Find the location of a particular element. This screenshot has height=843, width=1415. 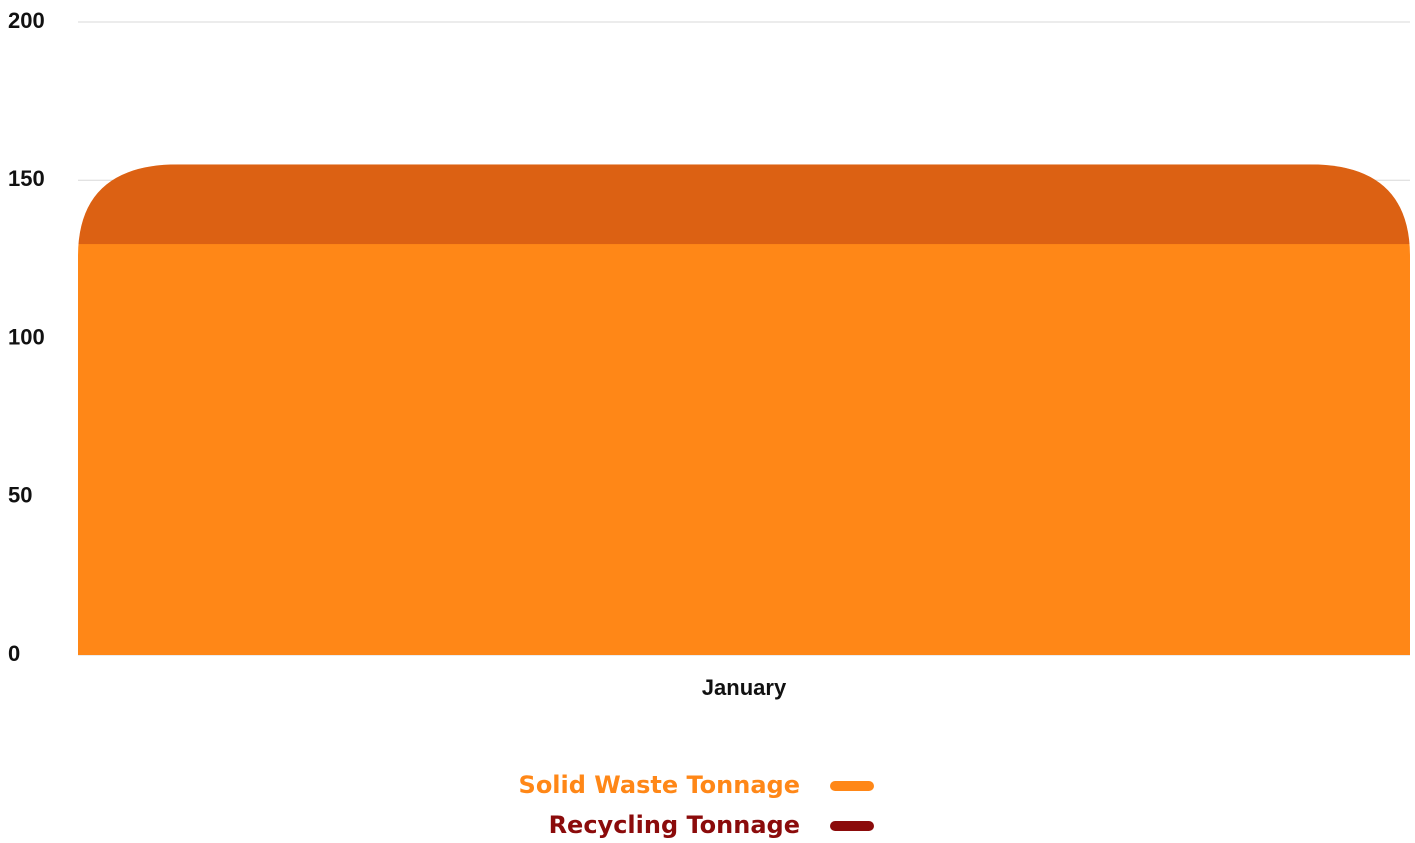

y-tick-label: 150 is located at coordinates (26, 178).